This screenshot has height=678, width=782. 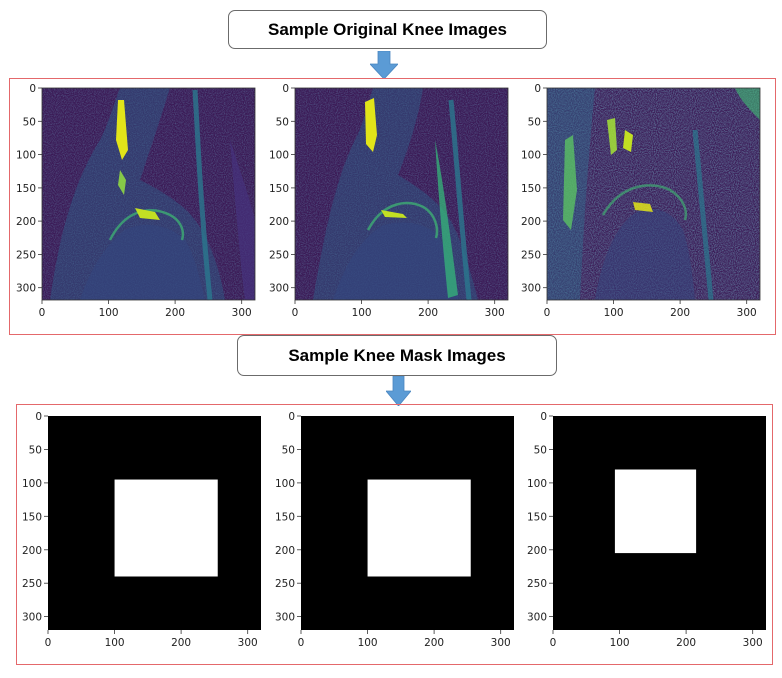 I want to click on mask-image-plot-1: 0 50 100 150 200 250 300 0 100 200 300, so click(x=141, y=530).